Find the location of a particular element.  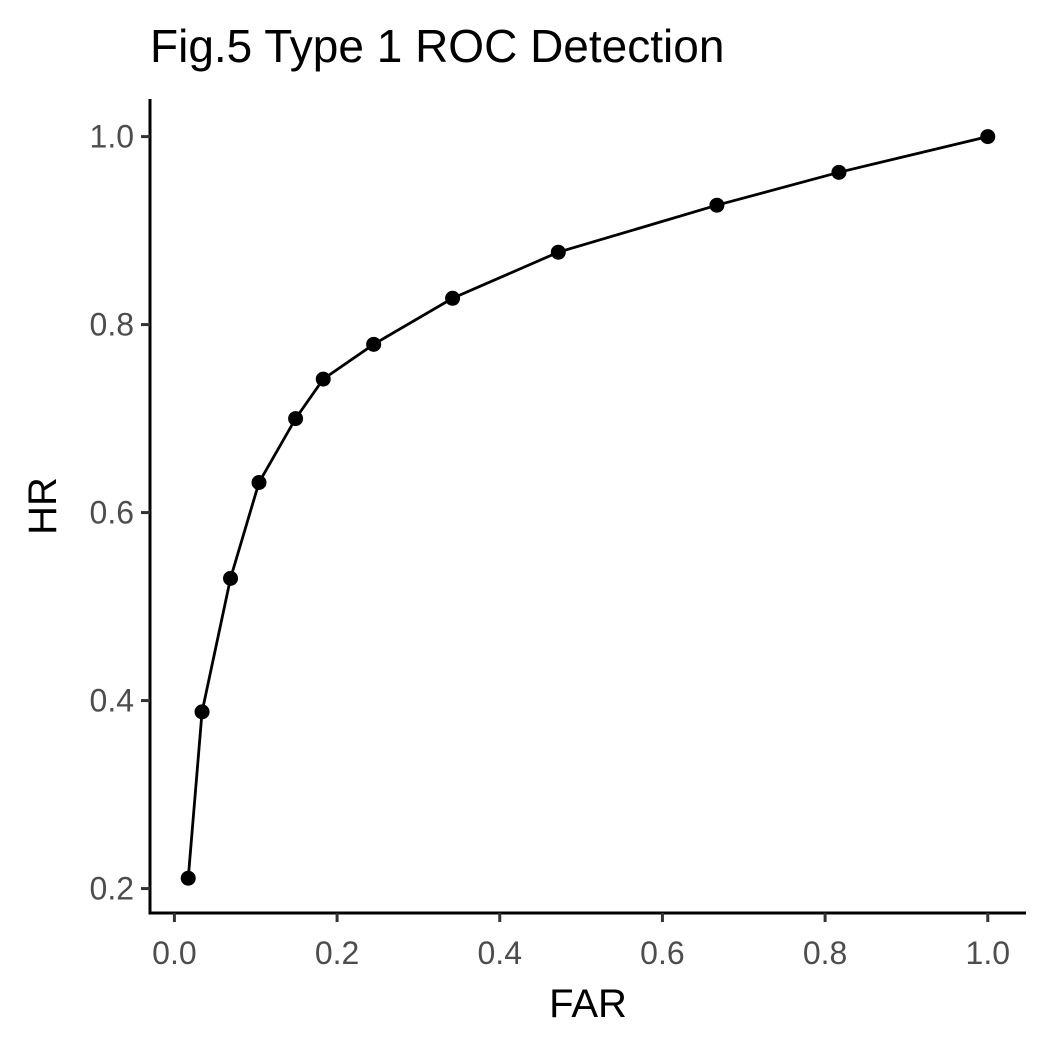

y-tick-label: 0.6 is located at coordinates (112, 513).